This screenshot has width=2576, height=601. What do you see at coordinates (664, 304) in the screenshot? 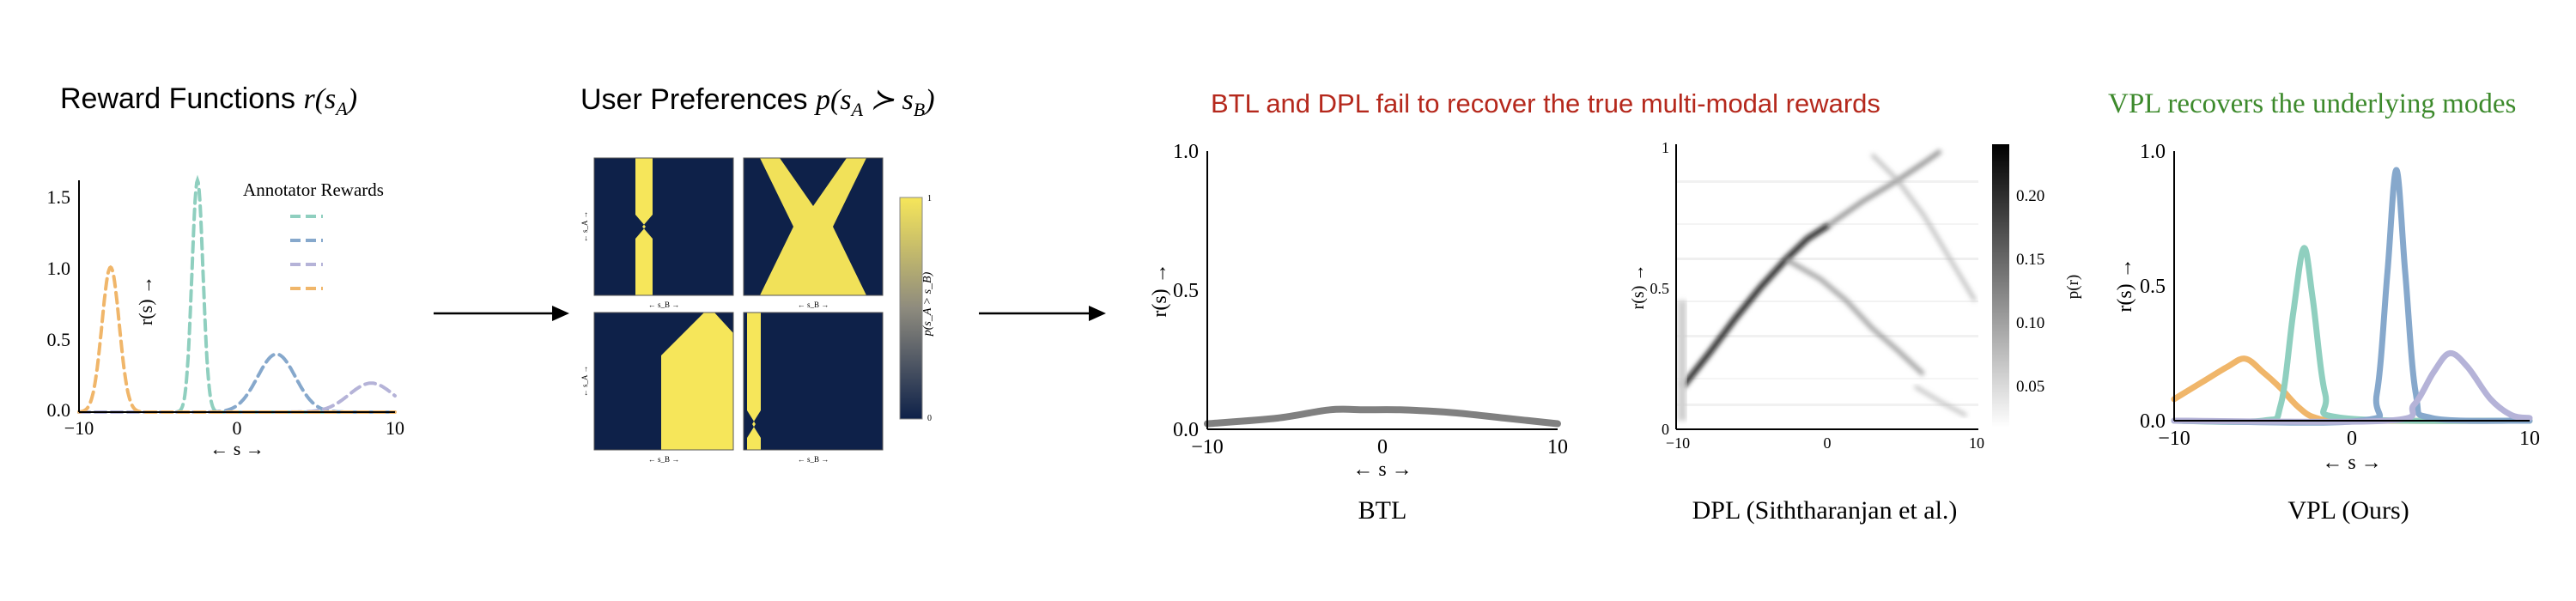
I see `mini-xlabel-1: ← s_B →` at bounding box center [664, 304].